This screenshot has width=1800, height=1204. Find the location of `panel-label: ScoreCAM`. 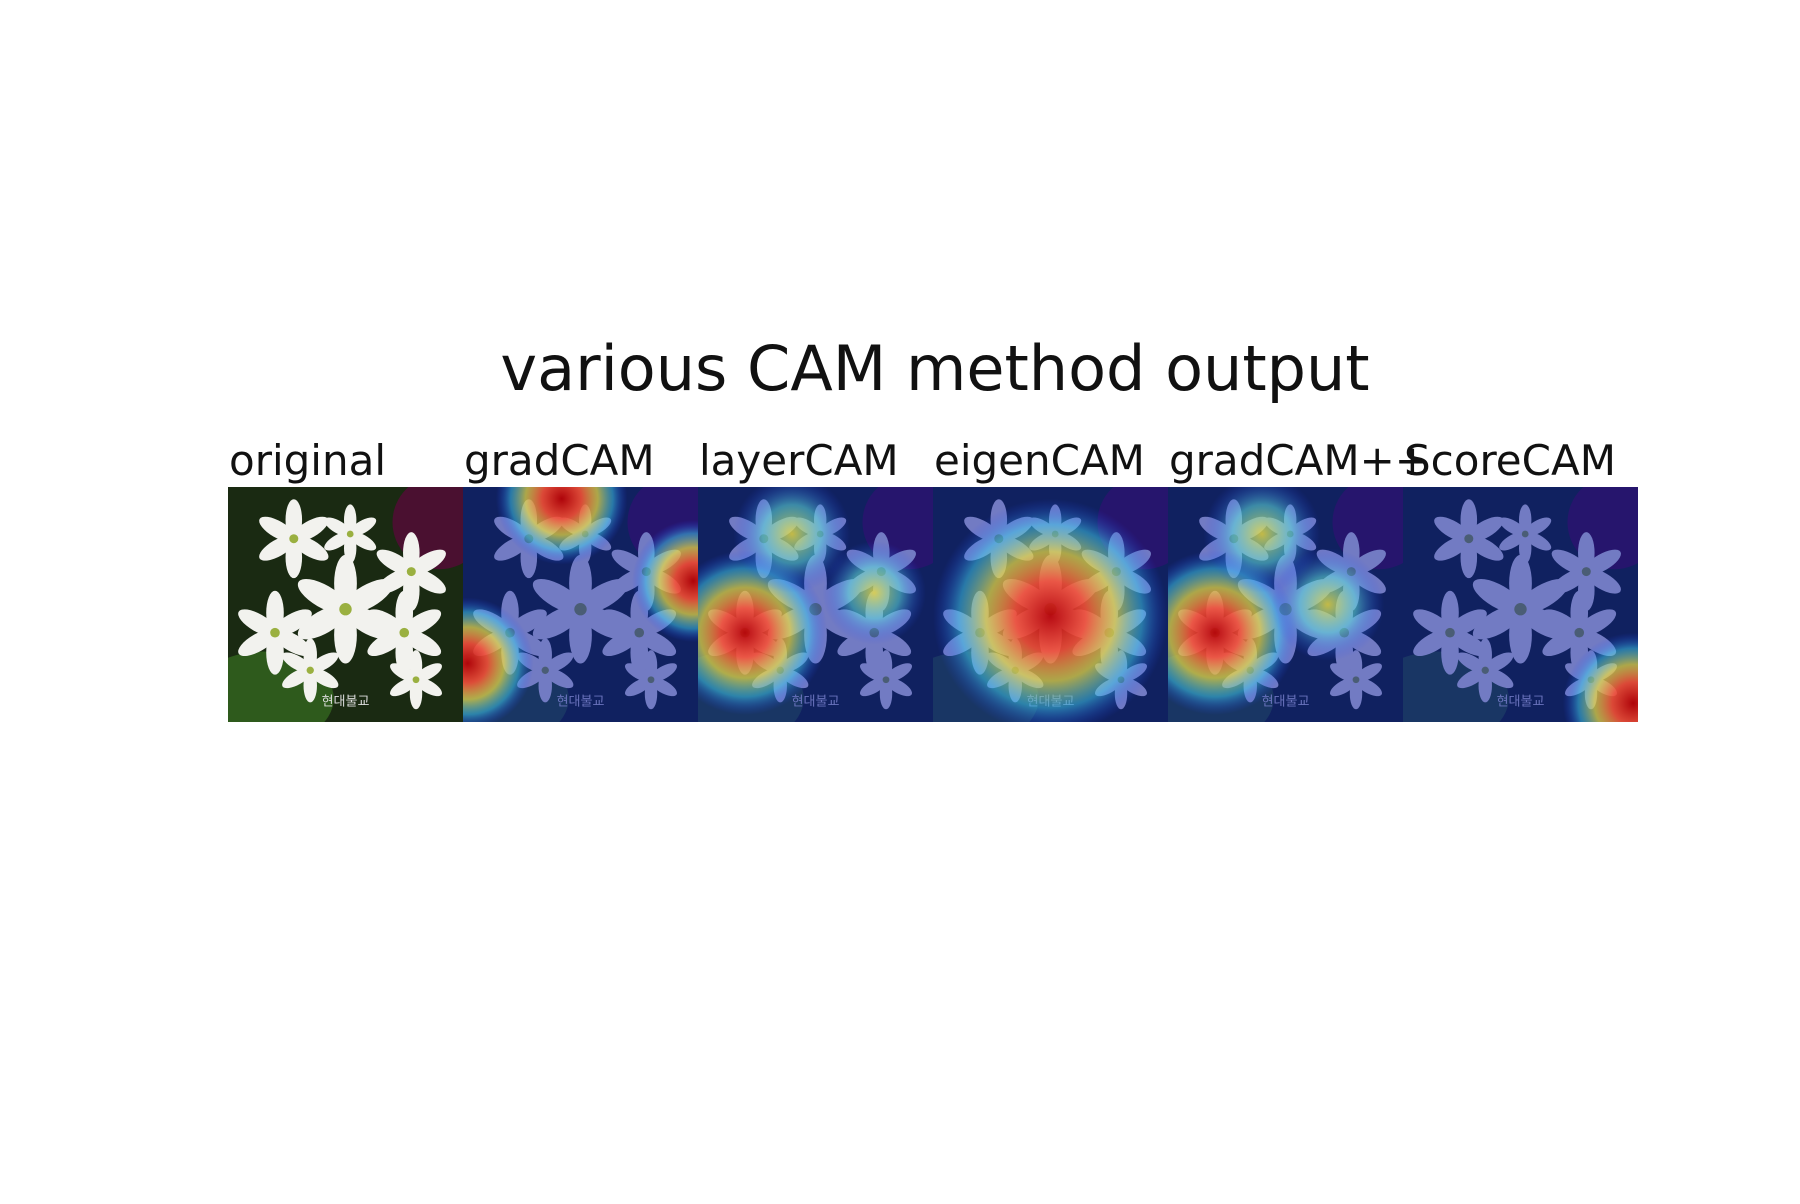

panel-label: ScoreCAM is located at coordinates (1510, 460).